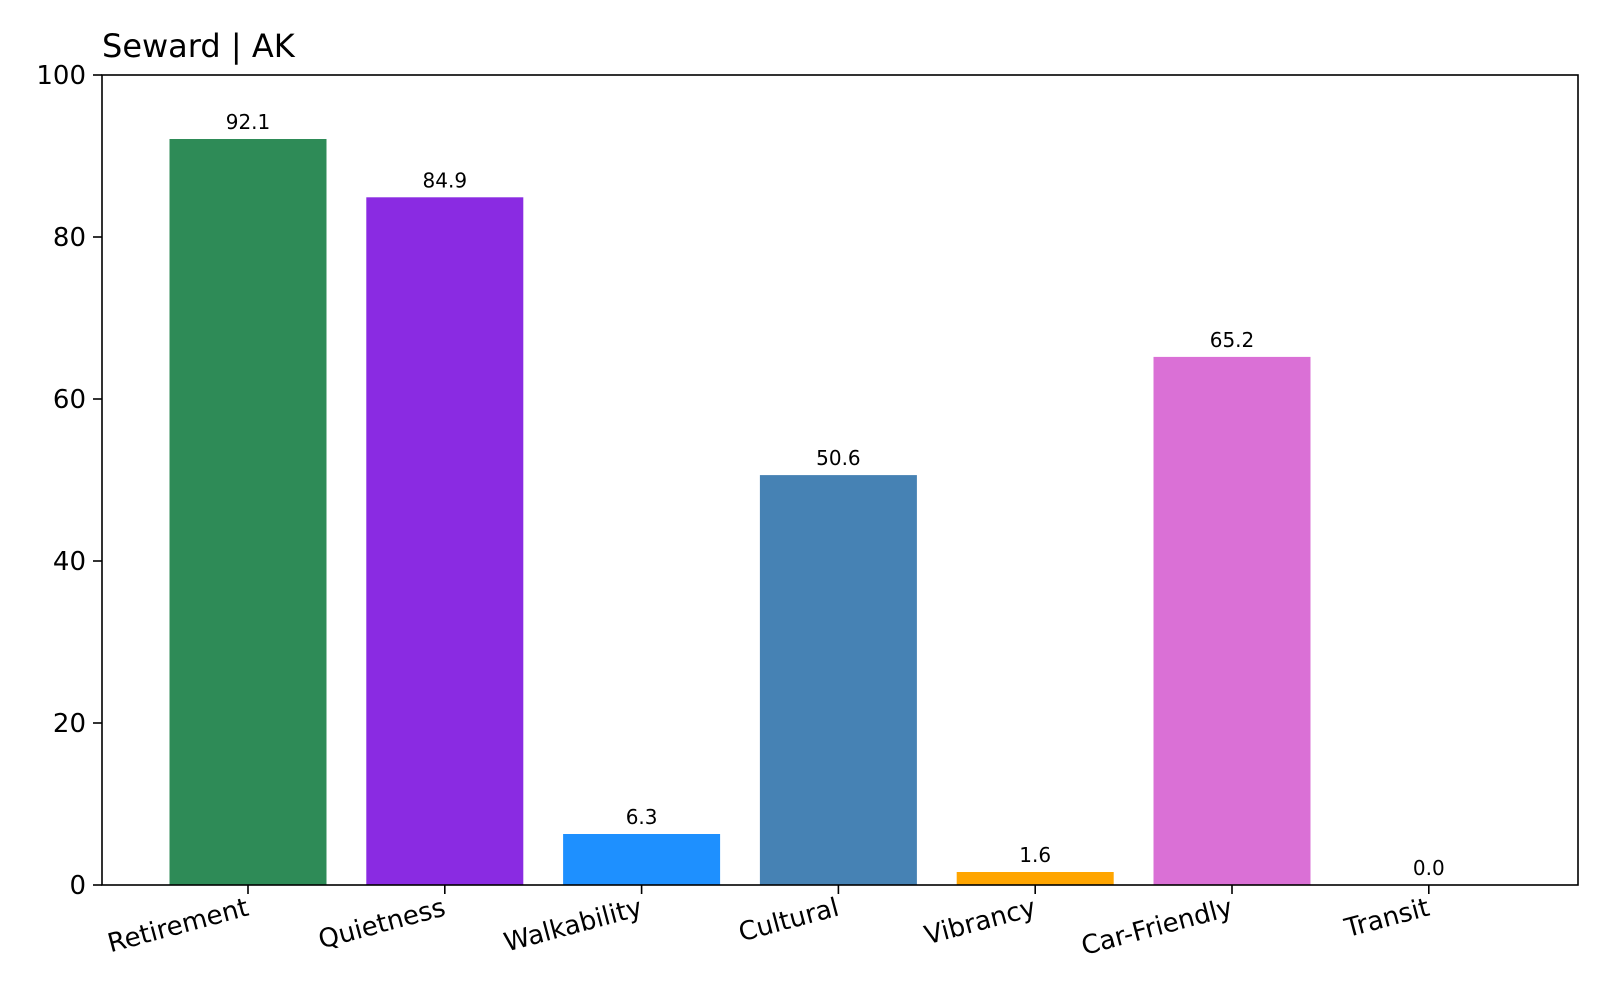 The width and height of the screenshot is (1600, 1004). I want to click on x-tick-label: Cultural, so click(789, 920).